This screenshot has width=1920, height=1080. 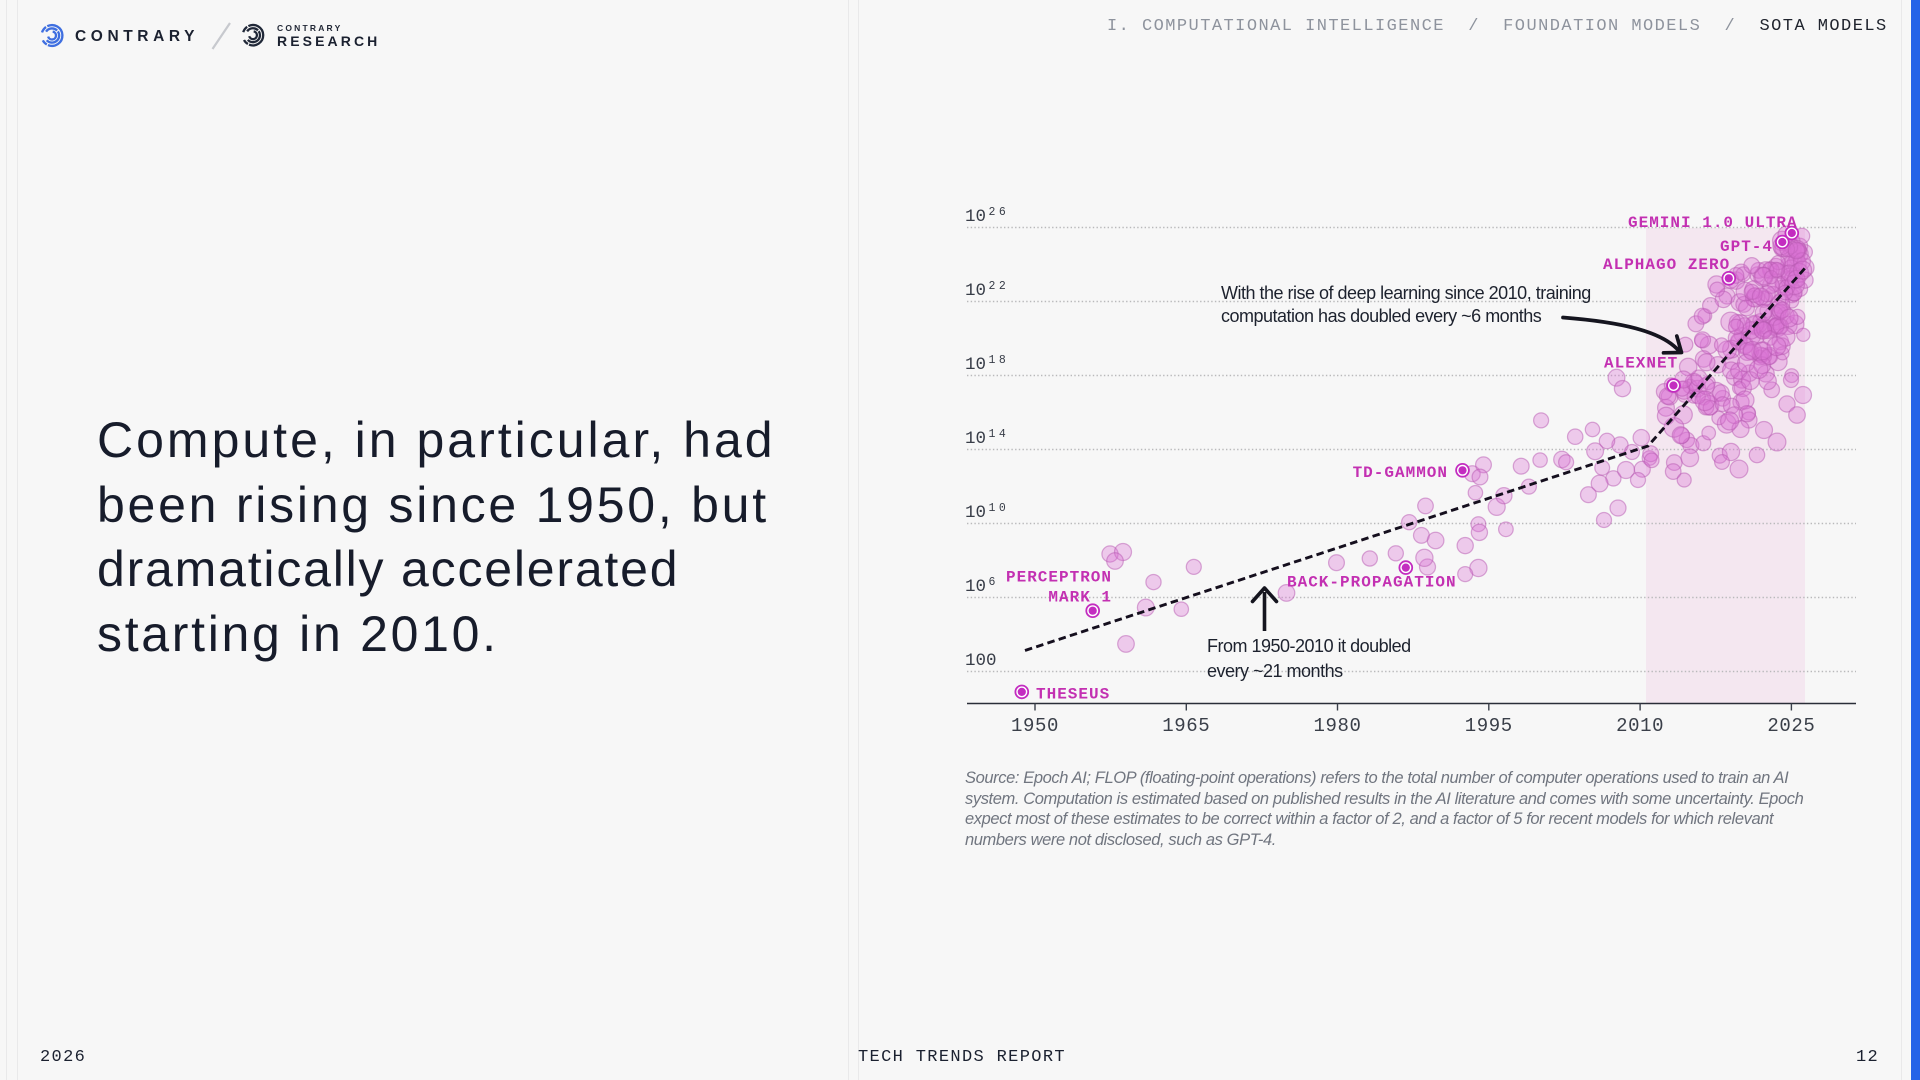 What do you see at coordinates (1035, 726) in the screenshot?
I see `svg-text: 1950` at bounding box center [1035, 726].